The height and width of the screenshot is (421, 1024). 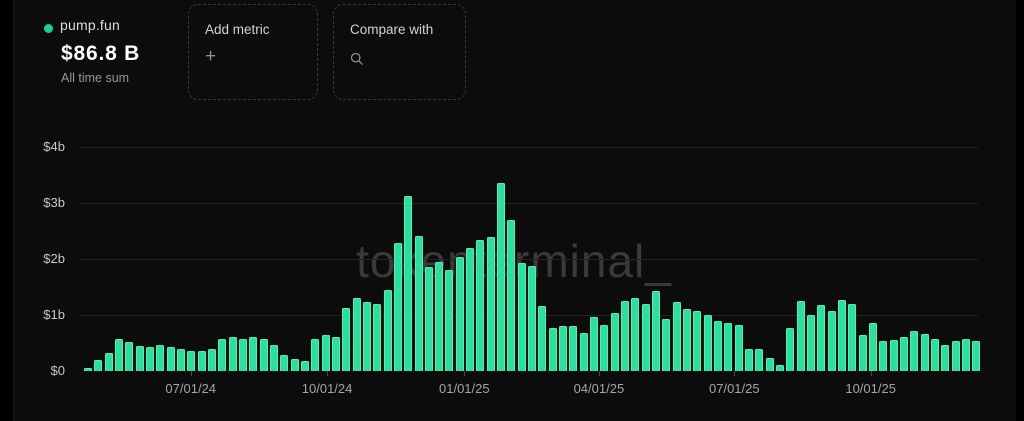 What do you see at coordinates (399, 52) in the screenshot?
I see `compare-with-button: Compare with` at bounding box center [399, 52].